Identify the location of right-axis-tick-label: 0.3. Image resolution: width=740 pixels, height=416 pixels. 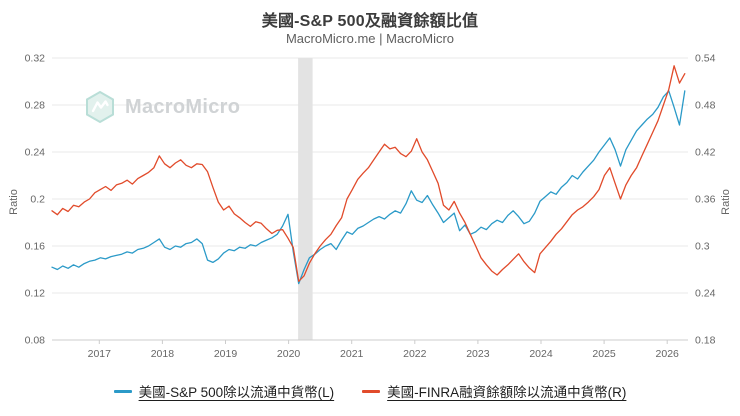
(702, 247).